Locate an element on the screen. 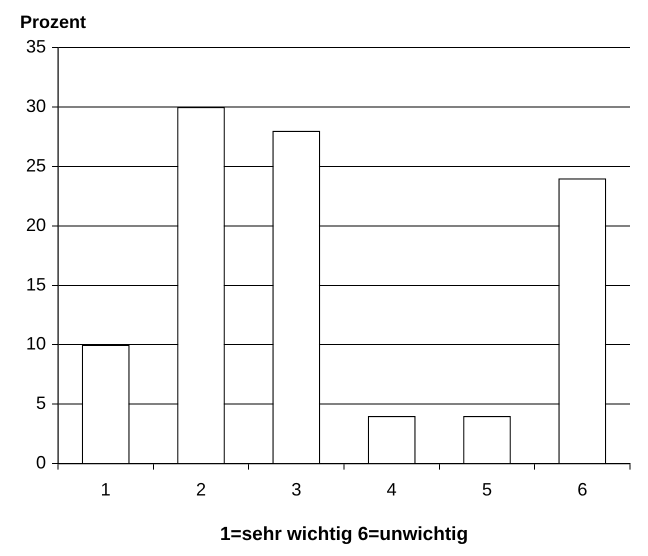 Image resolution: width=648 pixels, height=556 pixels. x-axis-title: 1=sehr wichtig 6=unwichtig is located at coordinates (344, 534).